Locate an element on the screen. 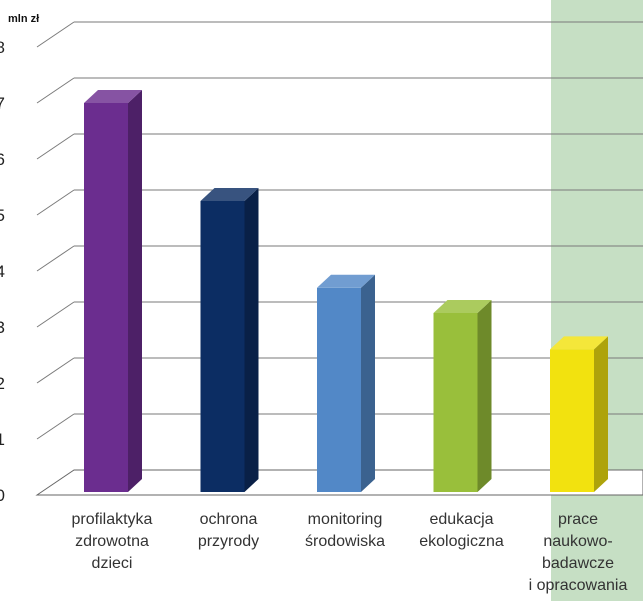  y-tick-label: 5 is located at coordinates (2, 215).